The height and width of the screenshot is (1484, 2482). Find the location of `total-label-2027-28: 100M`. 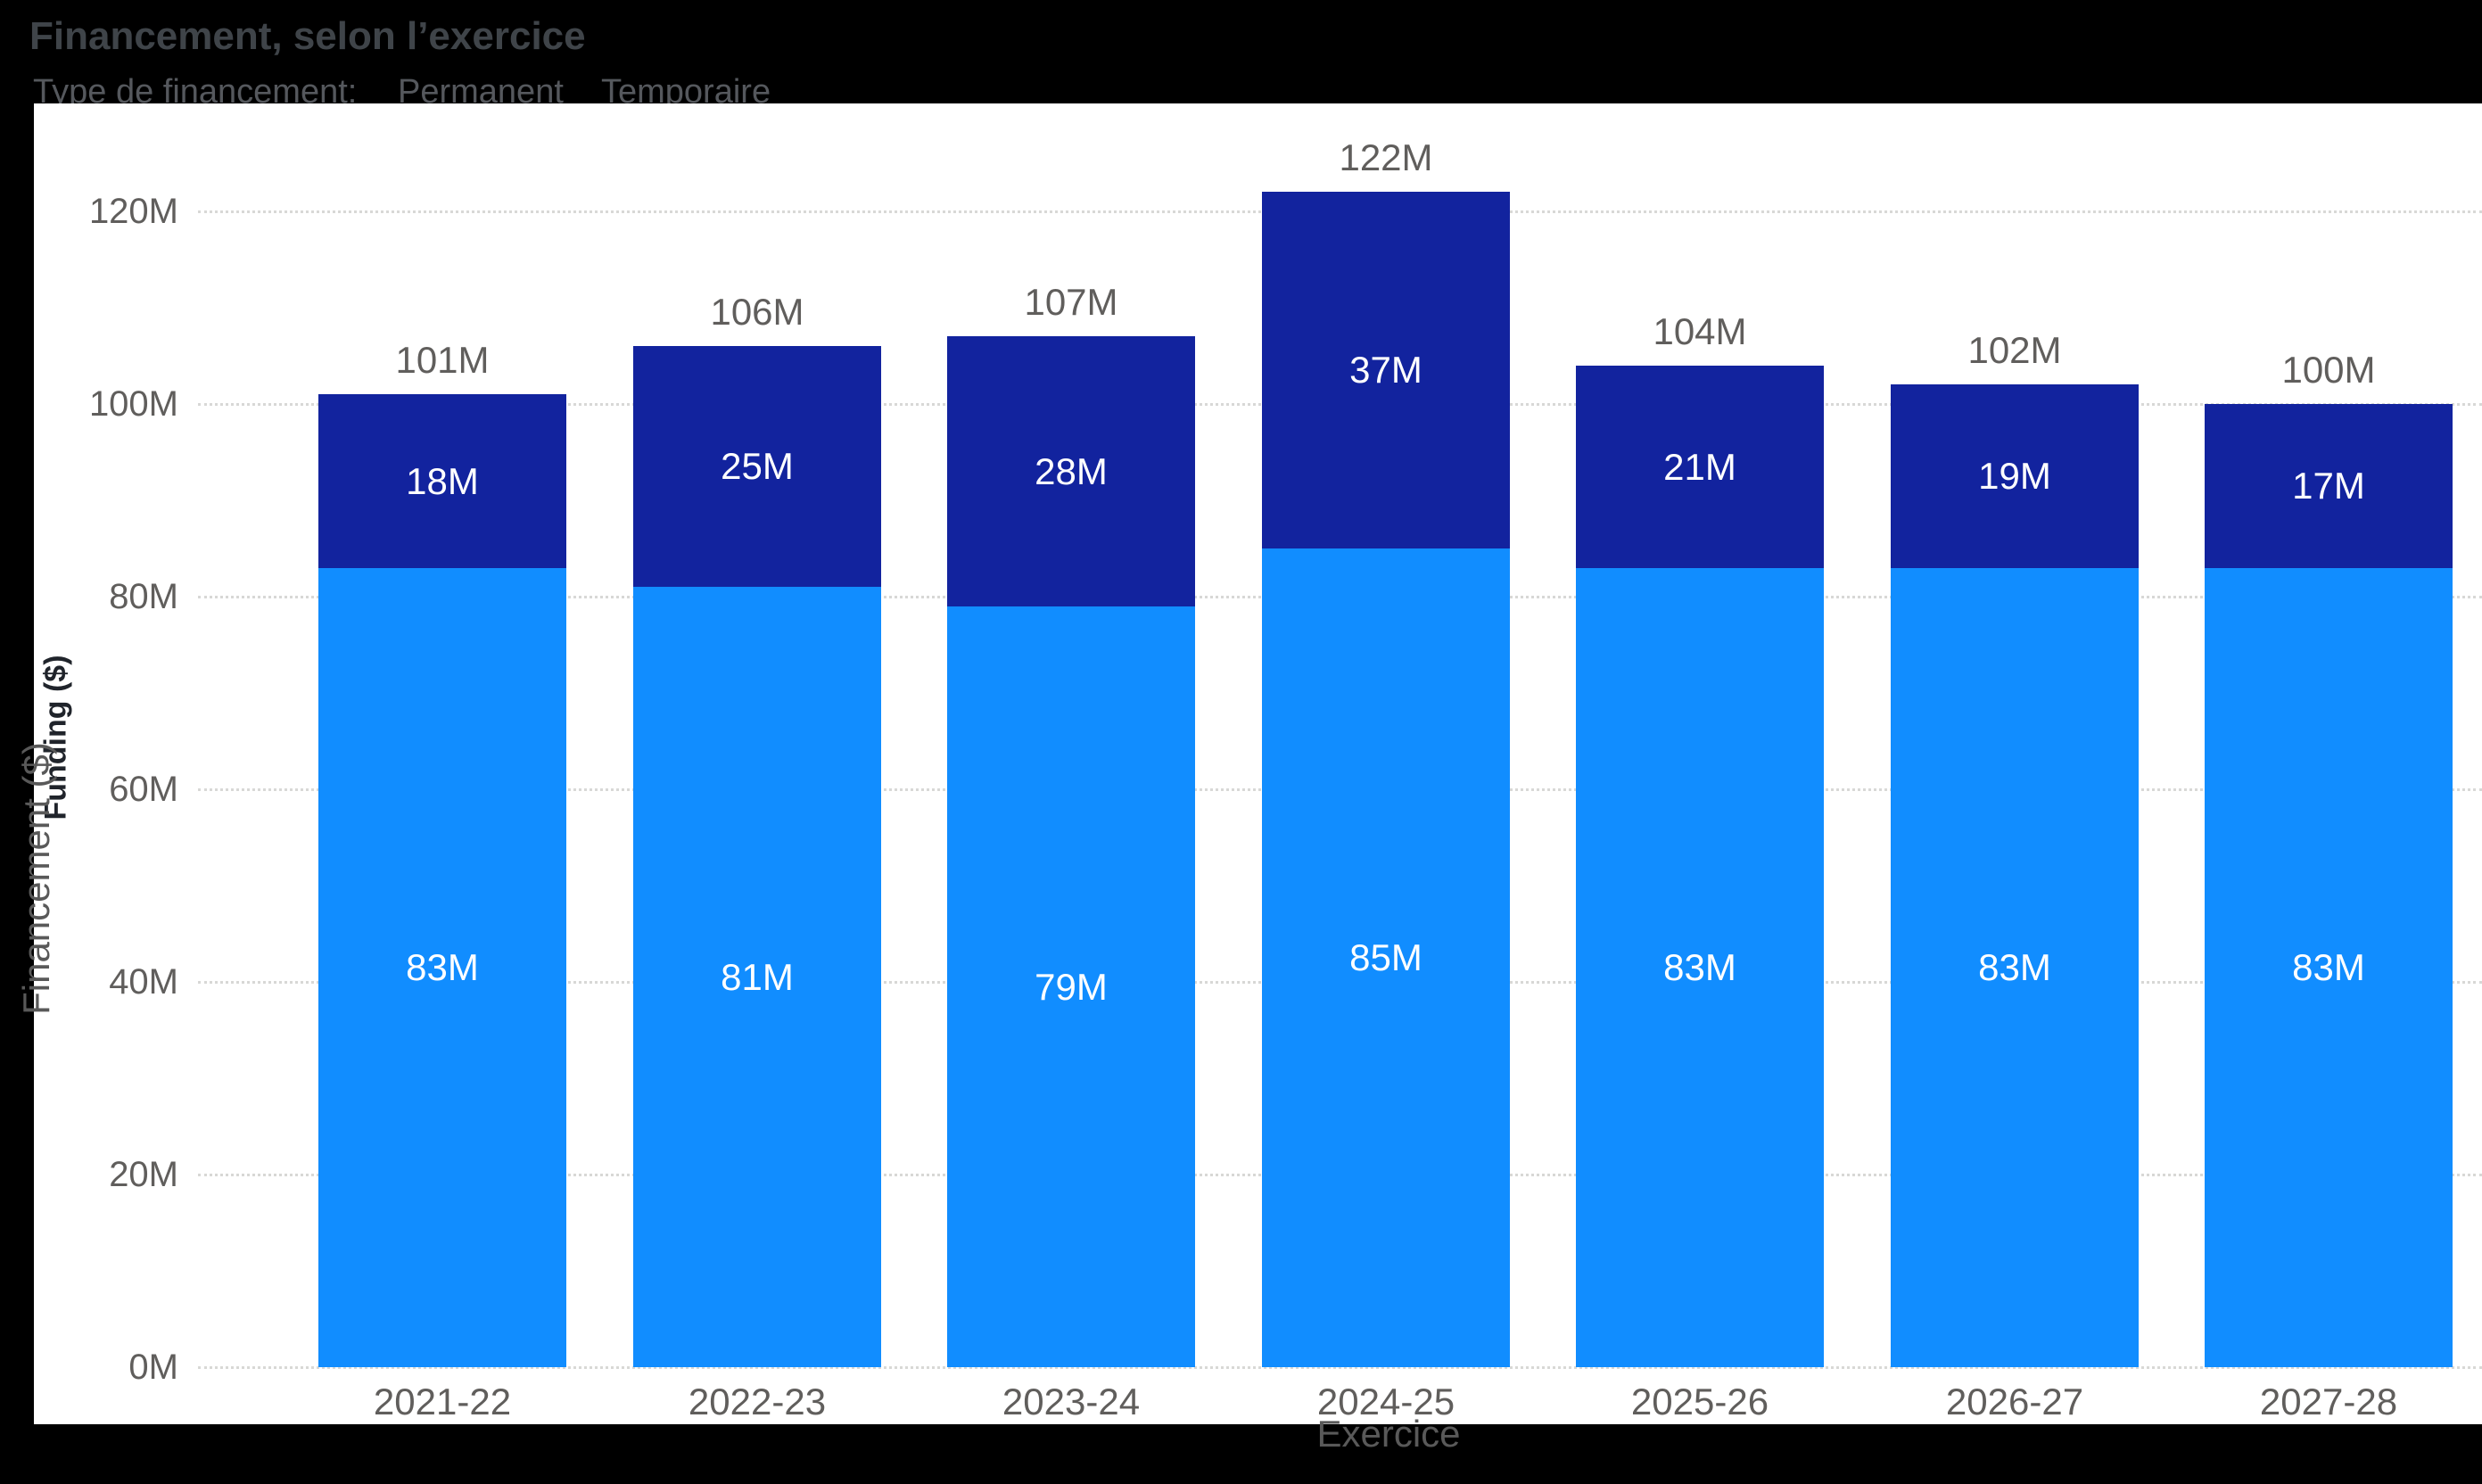

total-label-2027-28: 100M is located at coordinates (2329, 370).